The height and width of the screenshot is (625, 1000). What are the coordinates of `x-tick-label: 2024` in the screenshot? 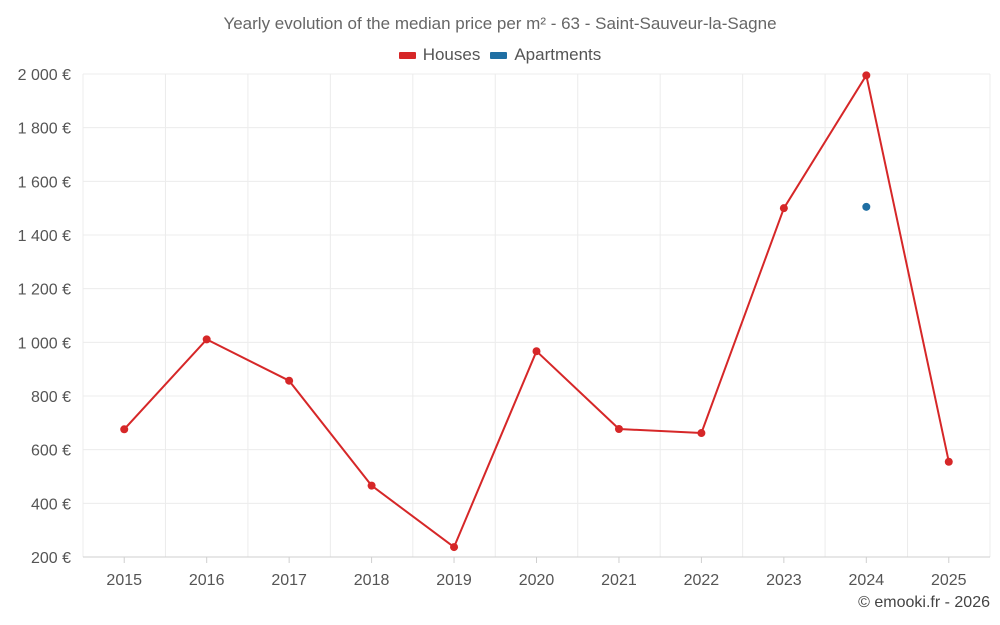 It's located at (867, 580).